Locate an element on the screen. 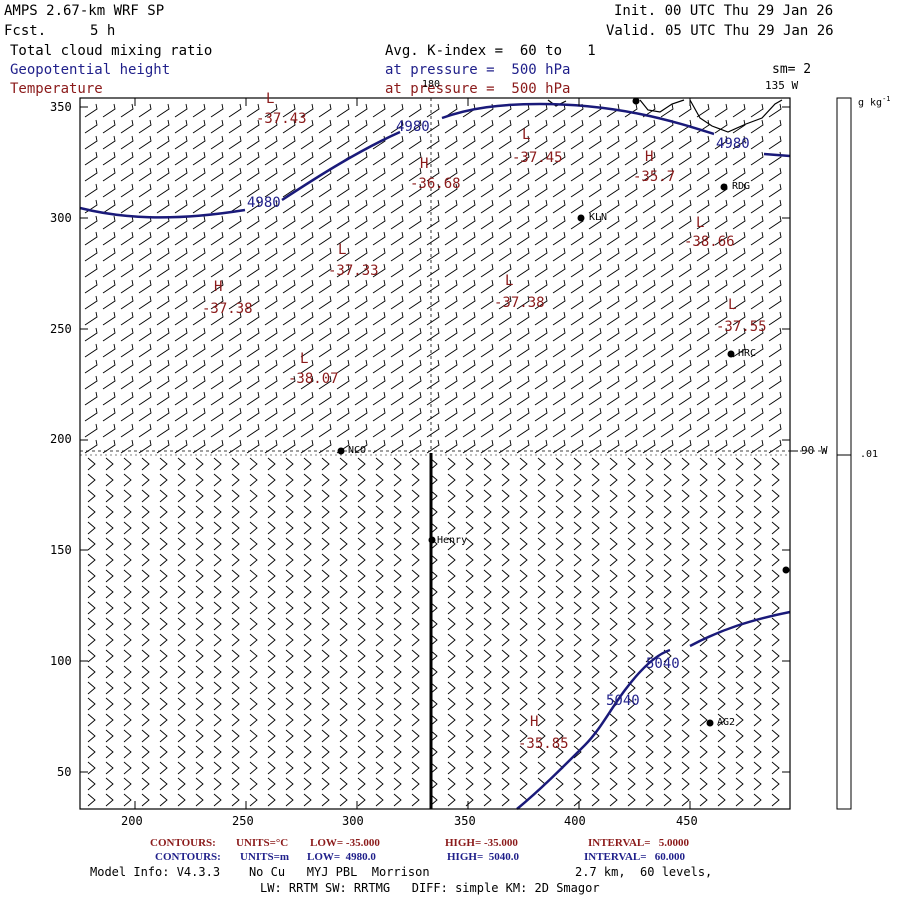  field-temperature: Temperature is located at coordinates (56, 89).